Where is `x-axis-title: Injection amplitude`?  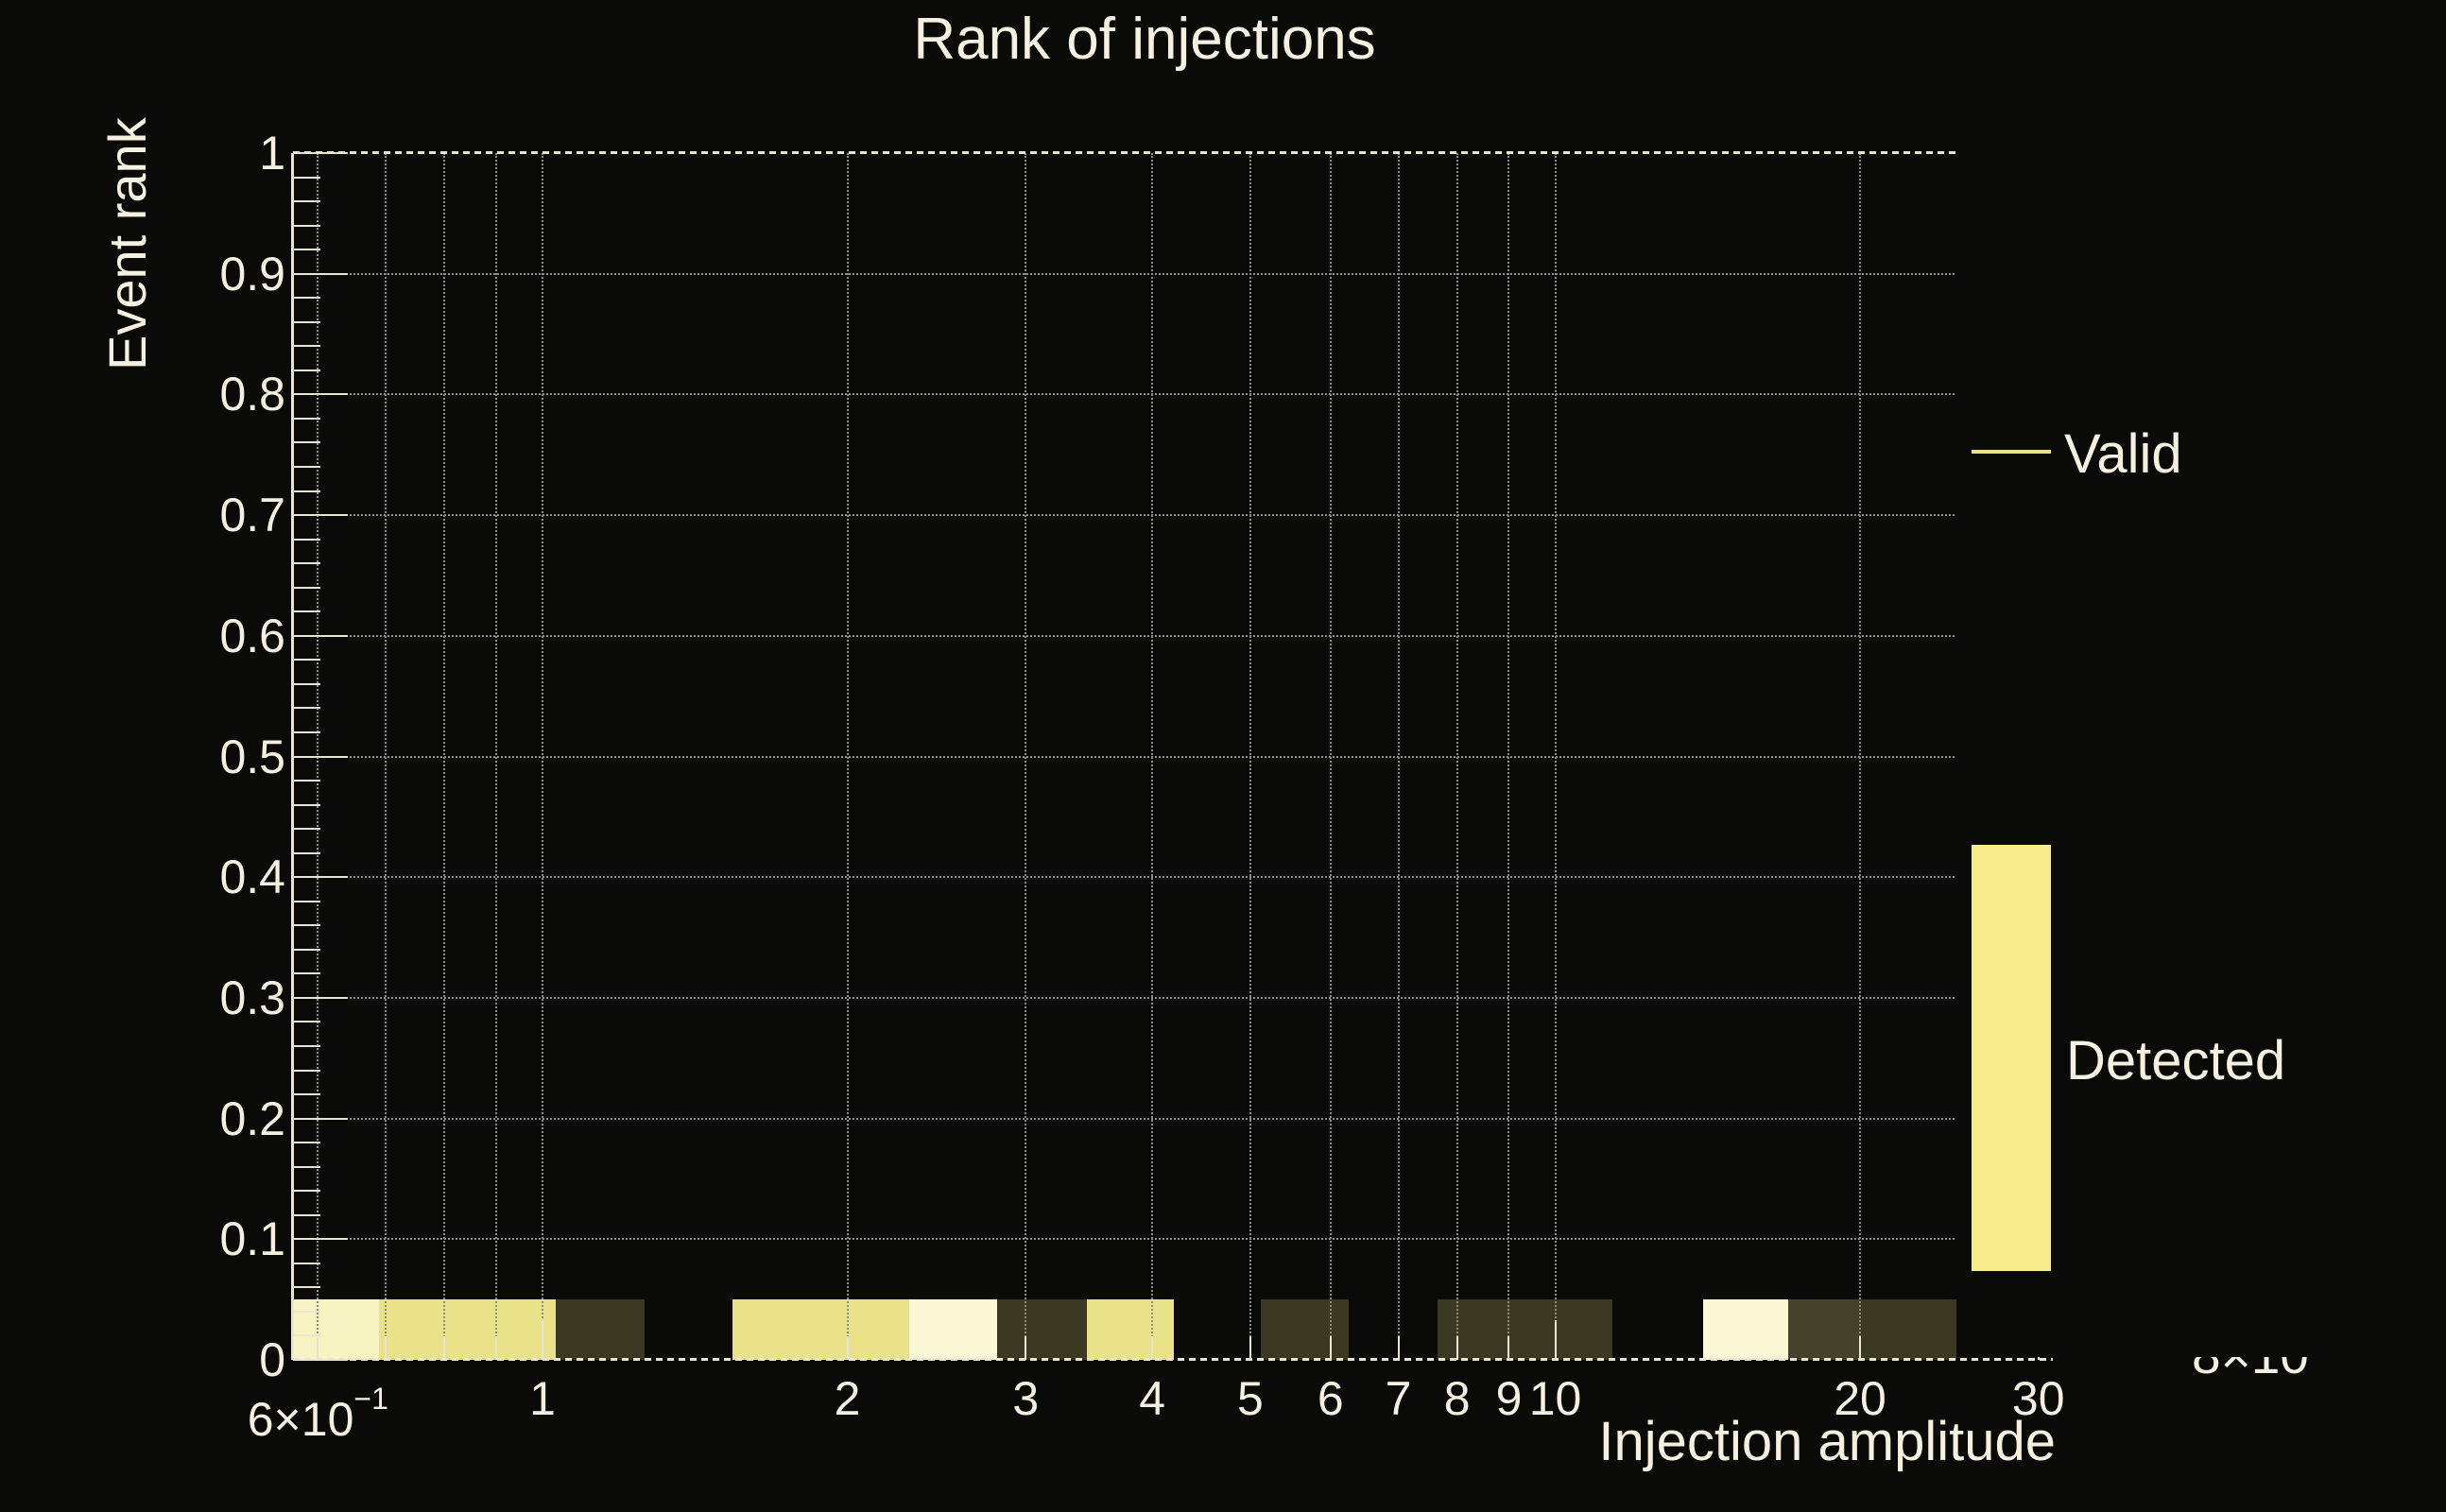
x-axis-title: Injection amplitude is located at coordinates (1827, 1441).